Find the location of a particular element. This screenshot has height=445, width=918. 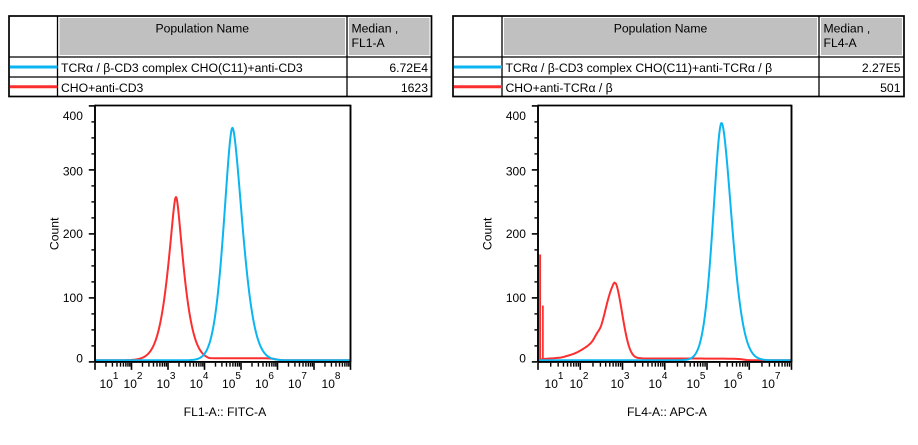

svg-text:TCRα / β-CD3 complex CHO(C11)+: TCRα / β-CD3 complex CHO(C11)+anti-CD3 is located at coordinates (182, 68).